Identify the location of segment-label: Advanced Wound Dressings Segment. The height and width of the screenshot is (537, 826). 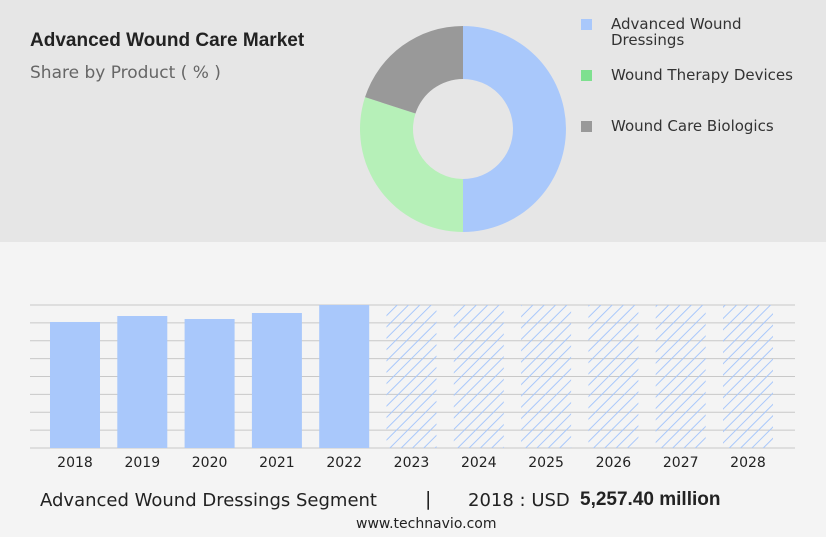
(208, 500).